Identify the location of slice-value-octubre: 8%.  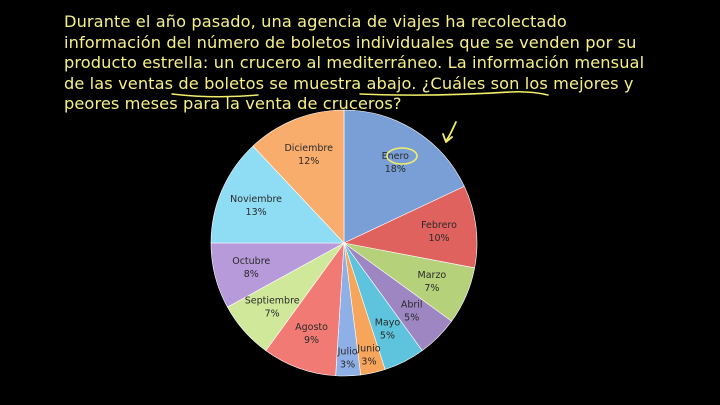
(251, 274).